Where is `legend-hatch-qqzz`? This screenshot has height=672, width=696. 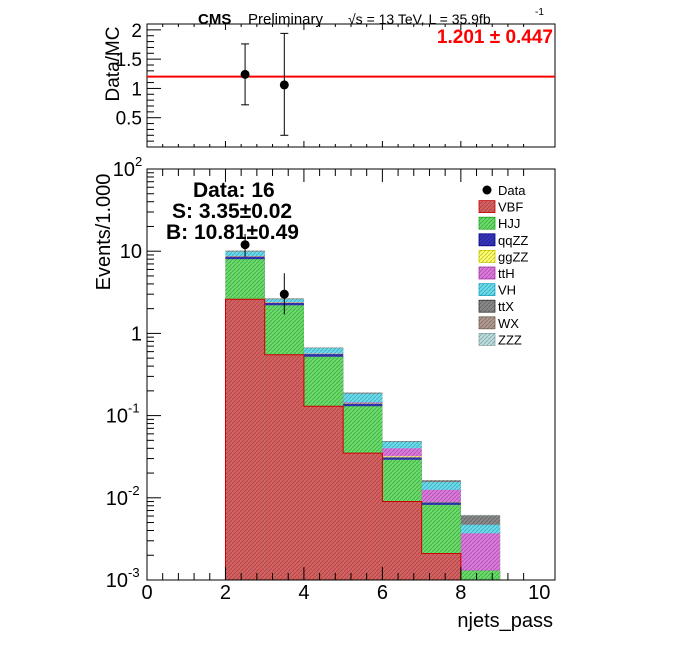
legend-hatch-qqzz is located at coordinates (487, 239).